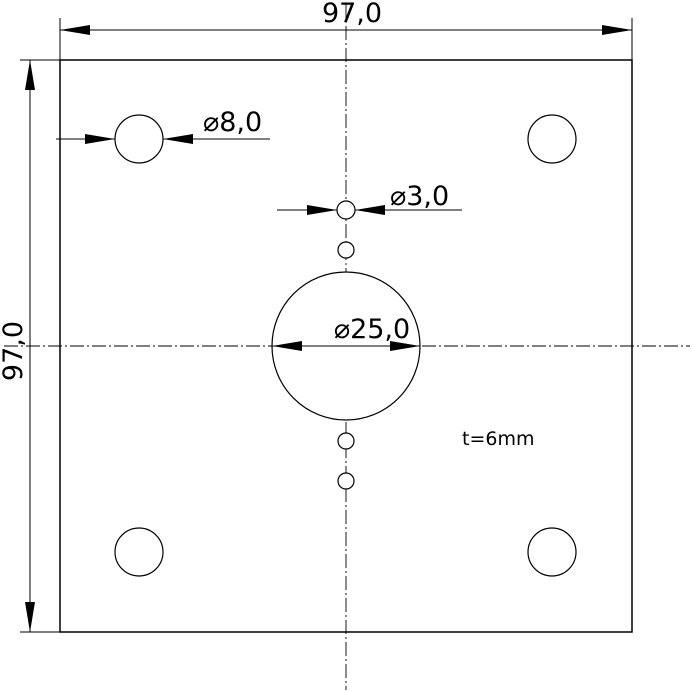  I want to click on center-hole-diameter-label: ⌀25,0, so click(372, 329).